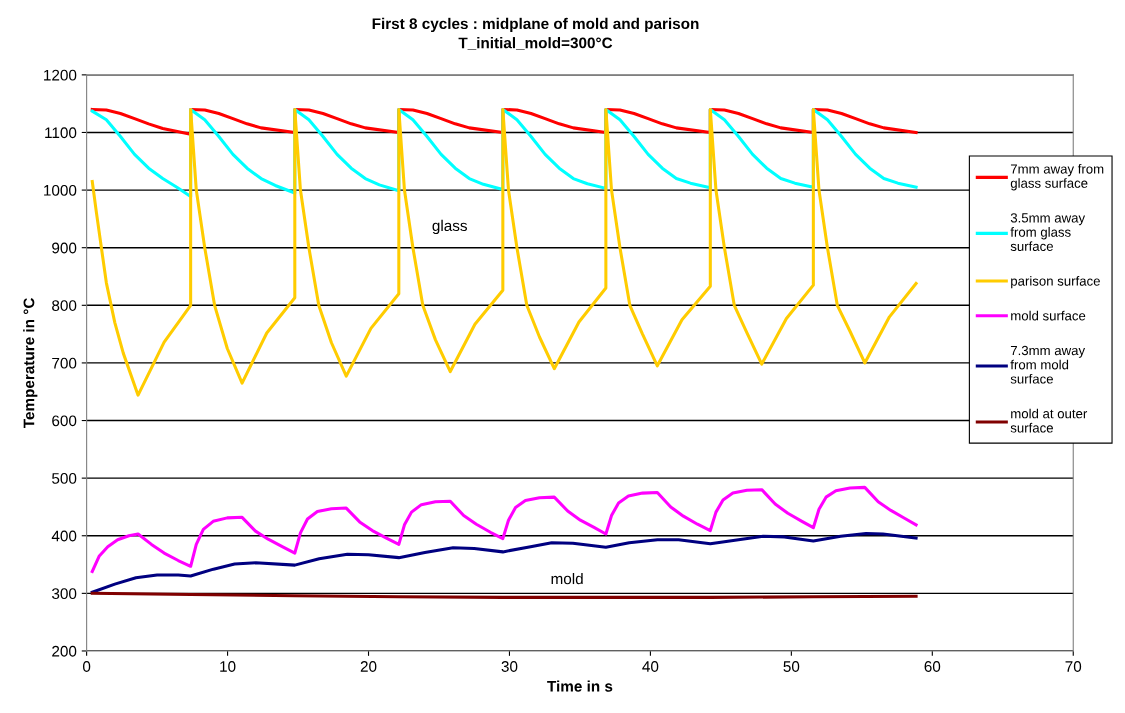 The height and width of the screenshot is (713, 1125). I want to click on legend-label: 3.5mm away from glass surface, so click(1048, 232).